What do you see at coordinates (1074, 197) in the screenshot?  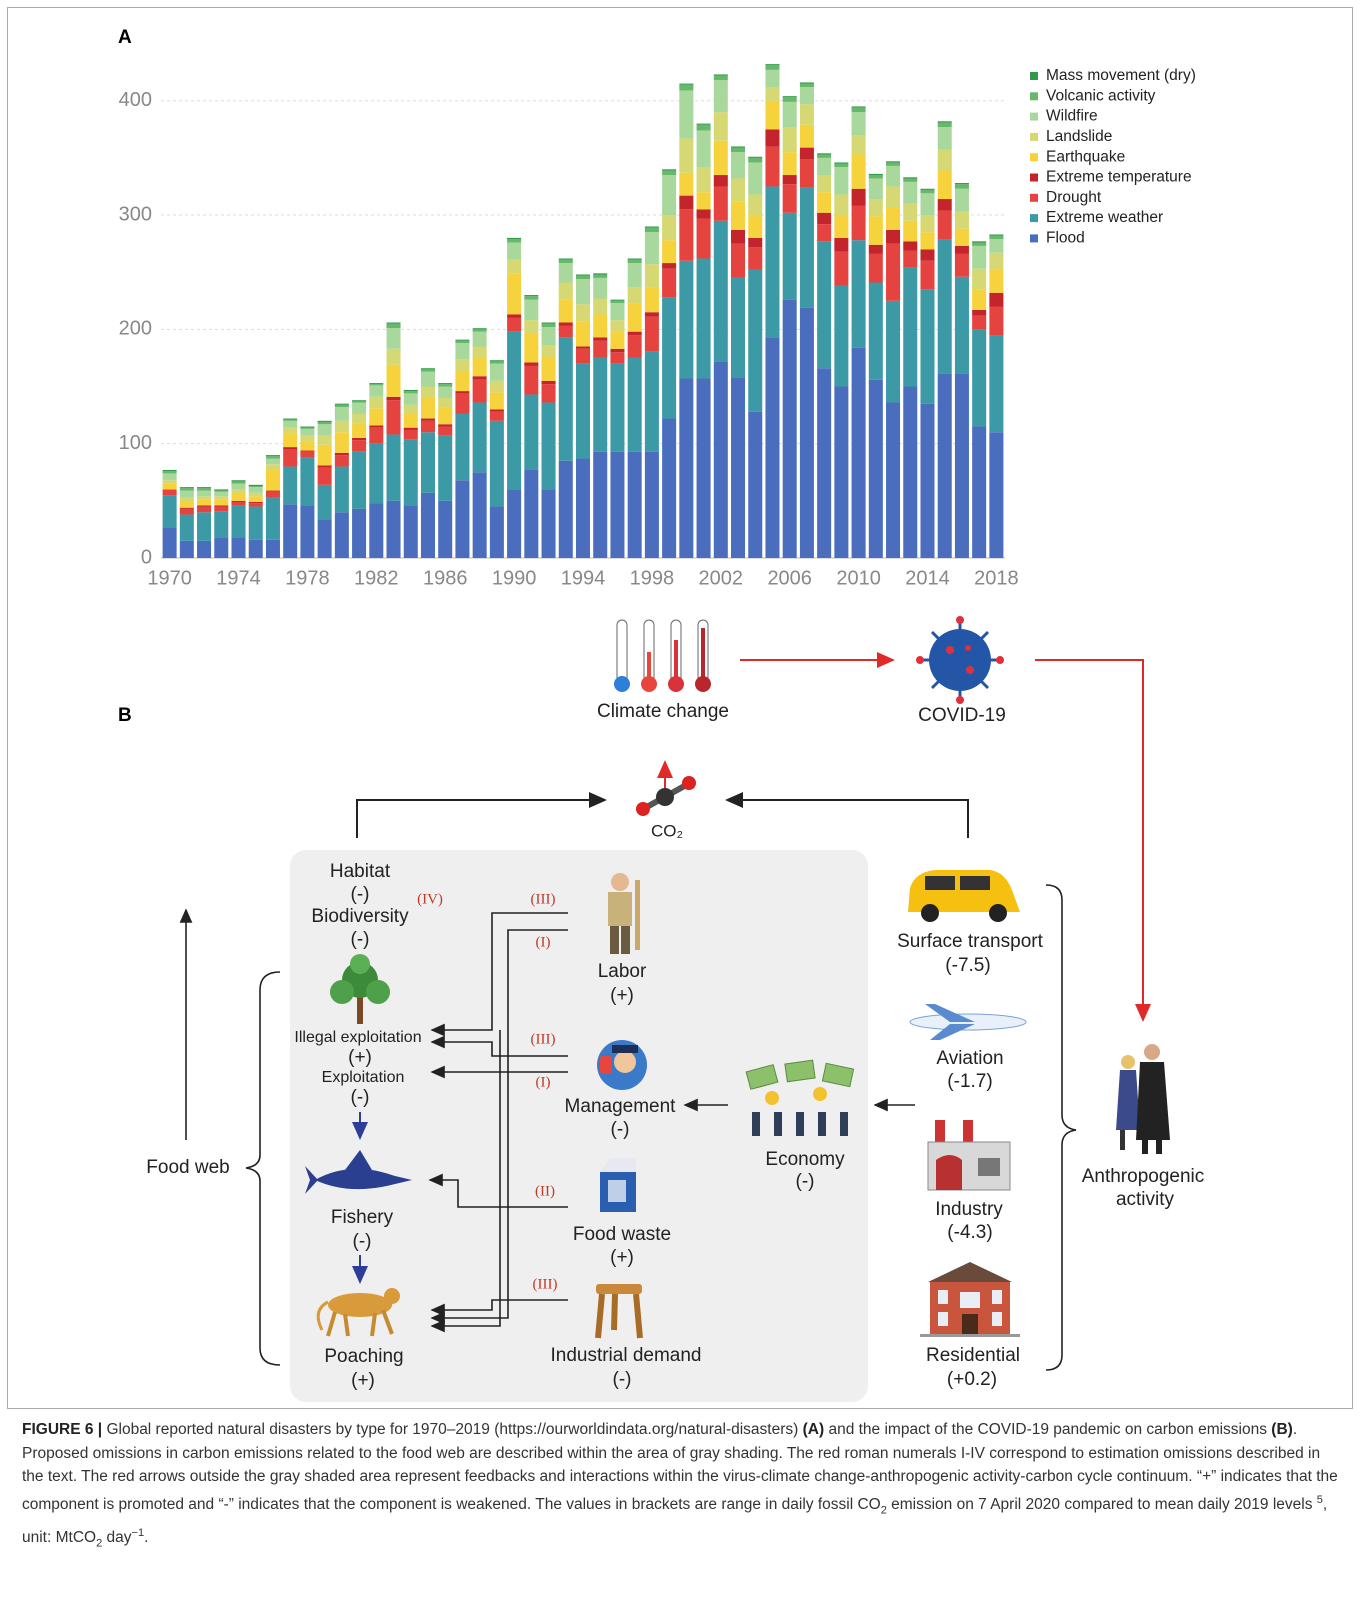 I see `legend-label: Drought` at bounding box center [1074, 197].